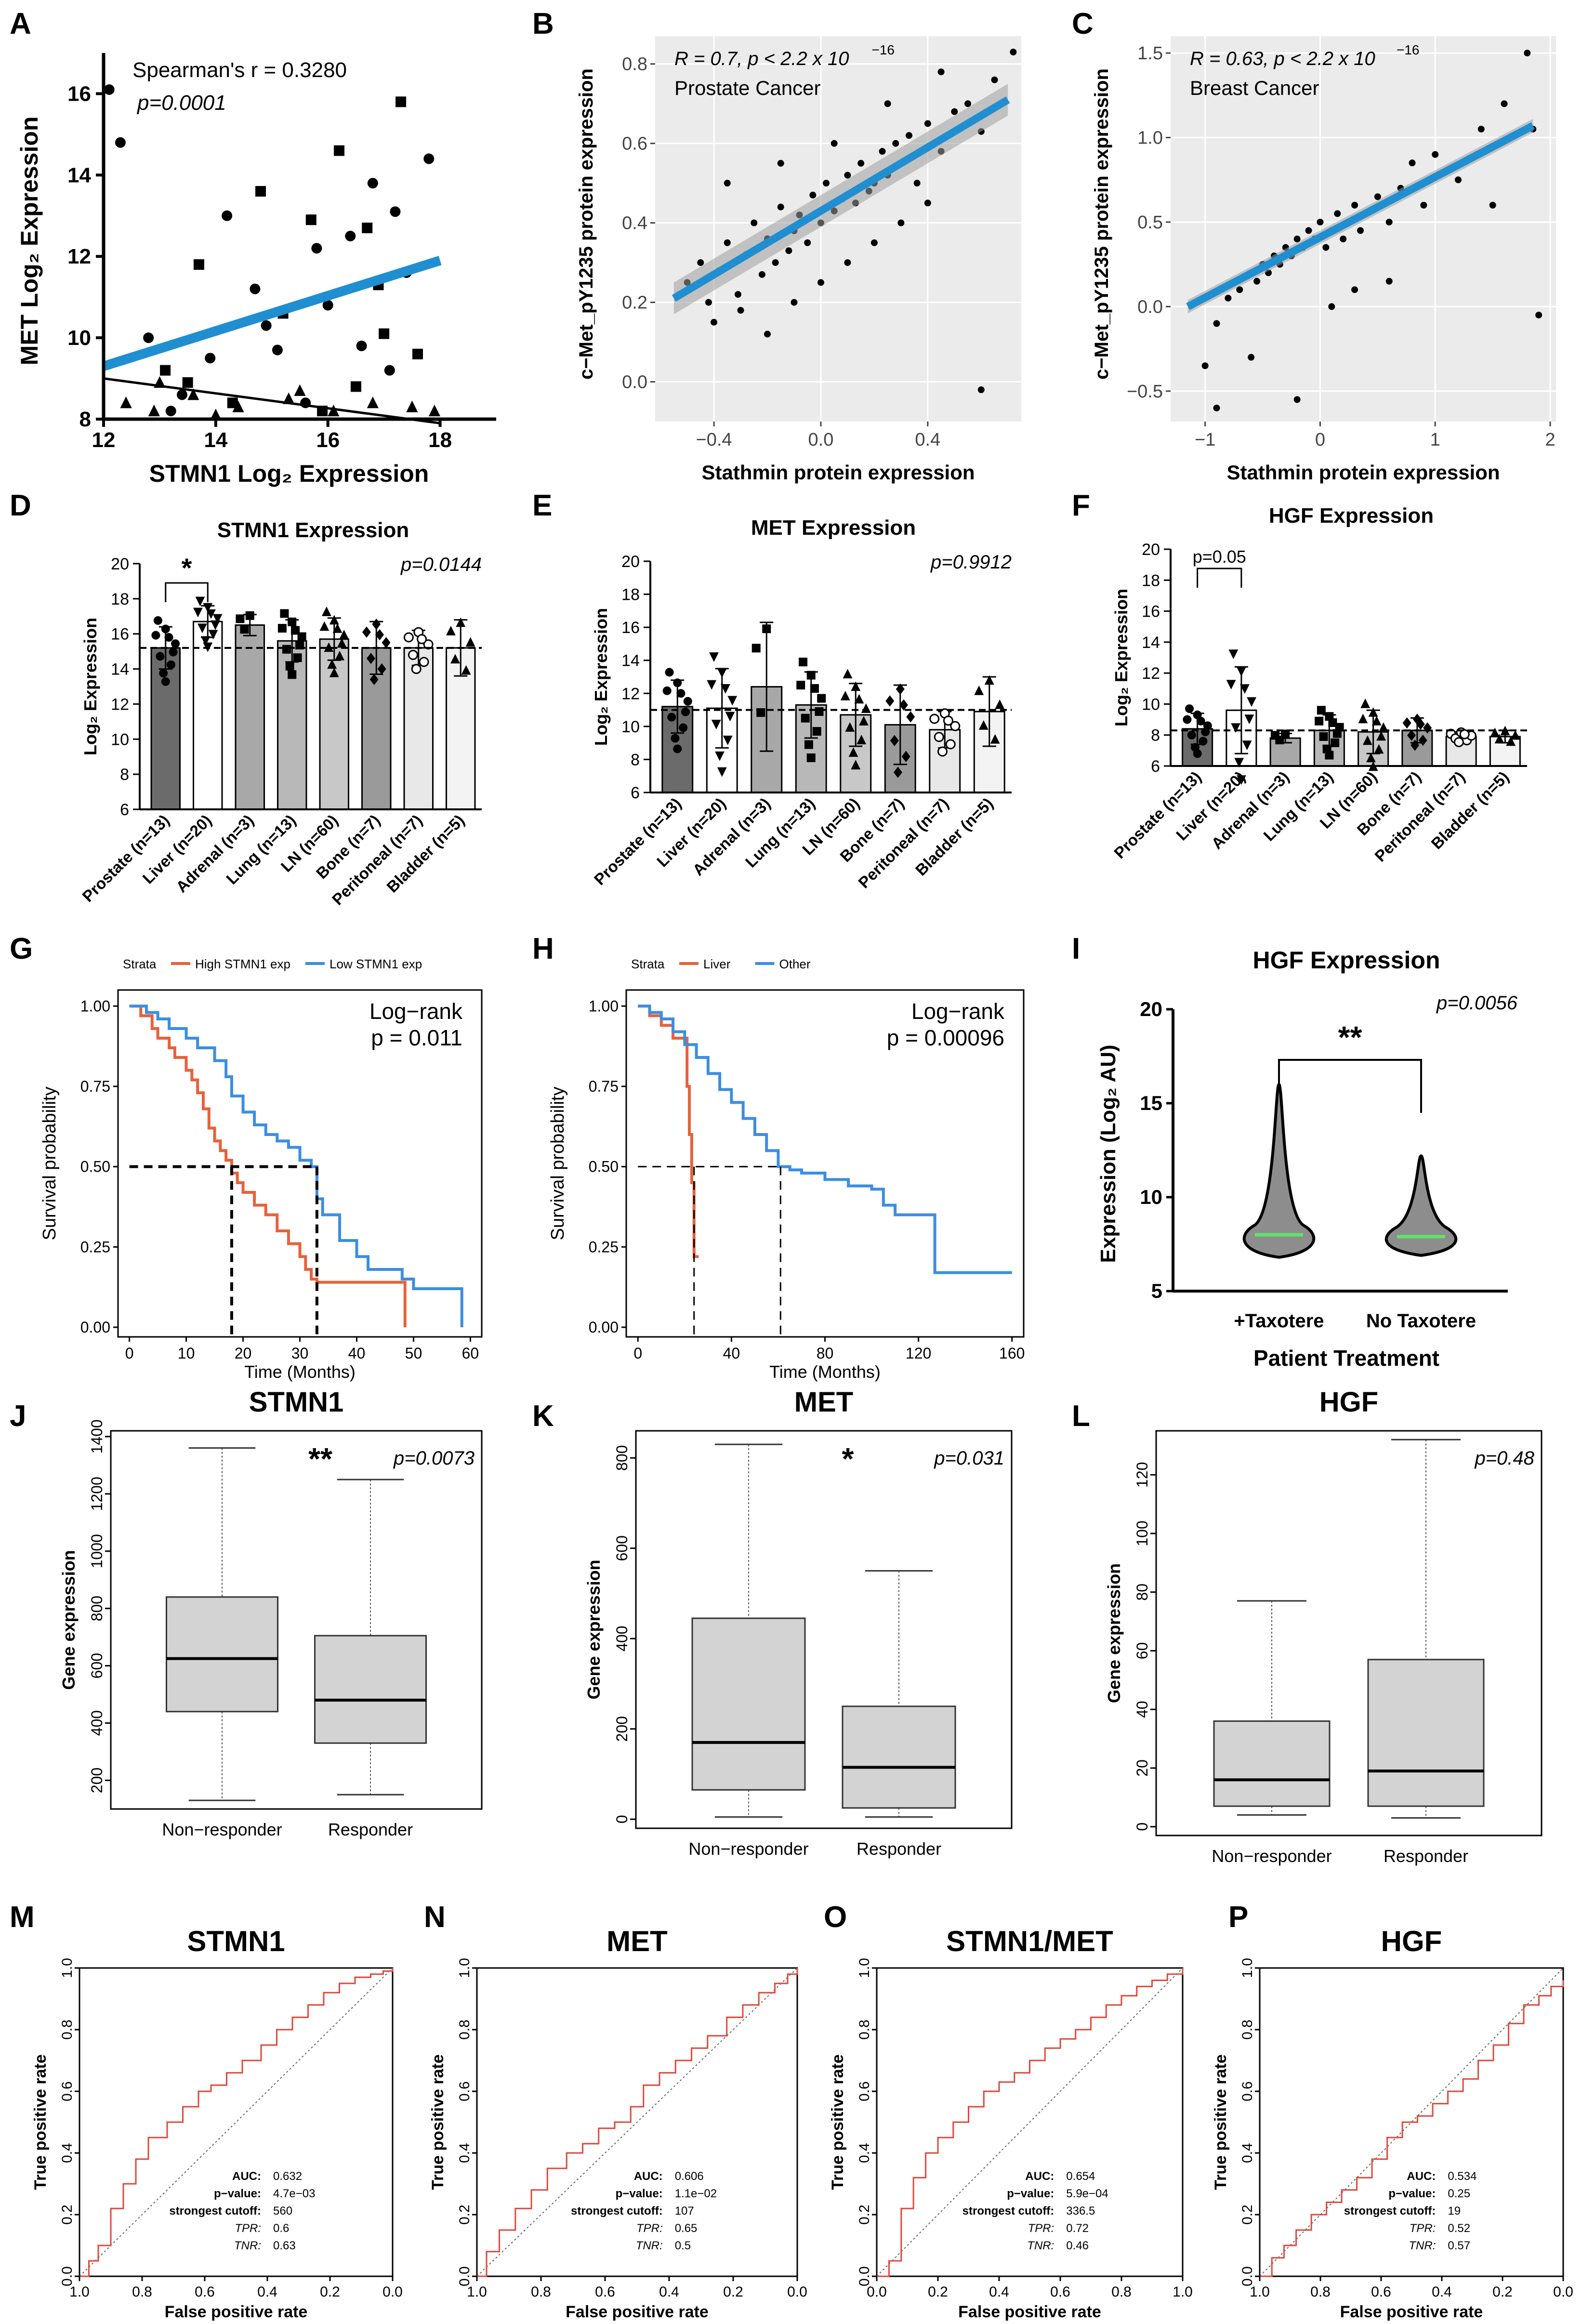  What do you see at coordinates (1081, 506) in the screenshot?
I see `panel-letter-f: F` at bounding box center [1081, 506].